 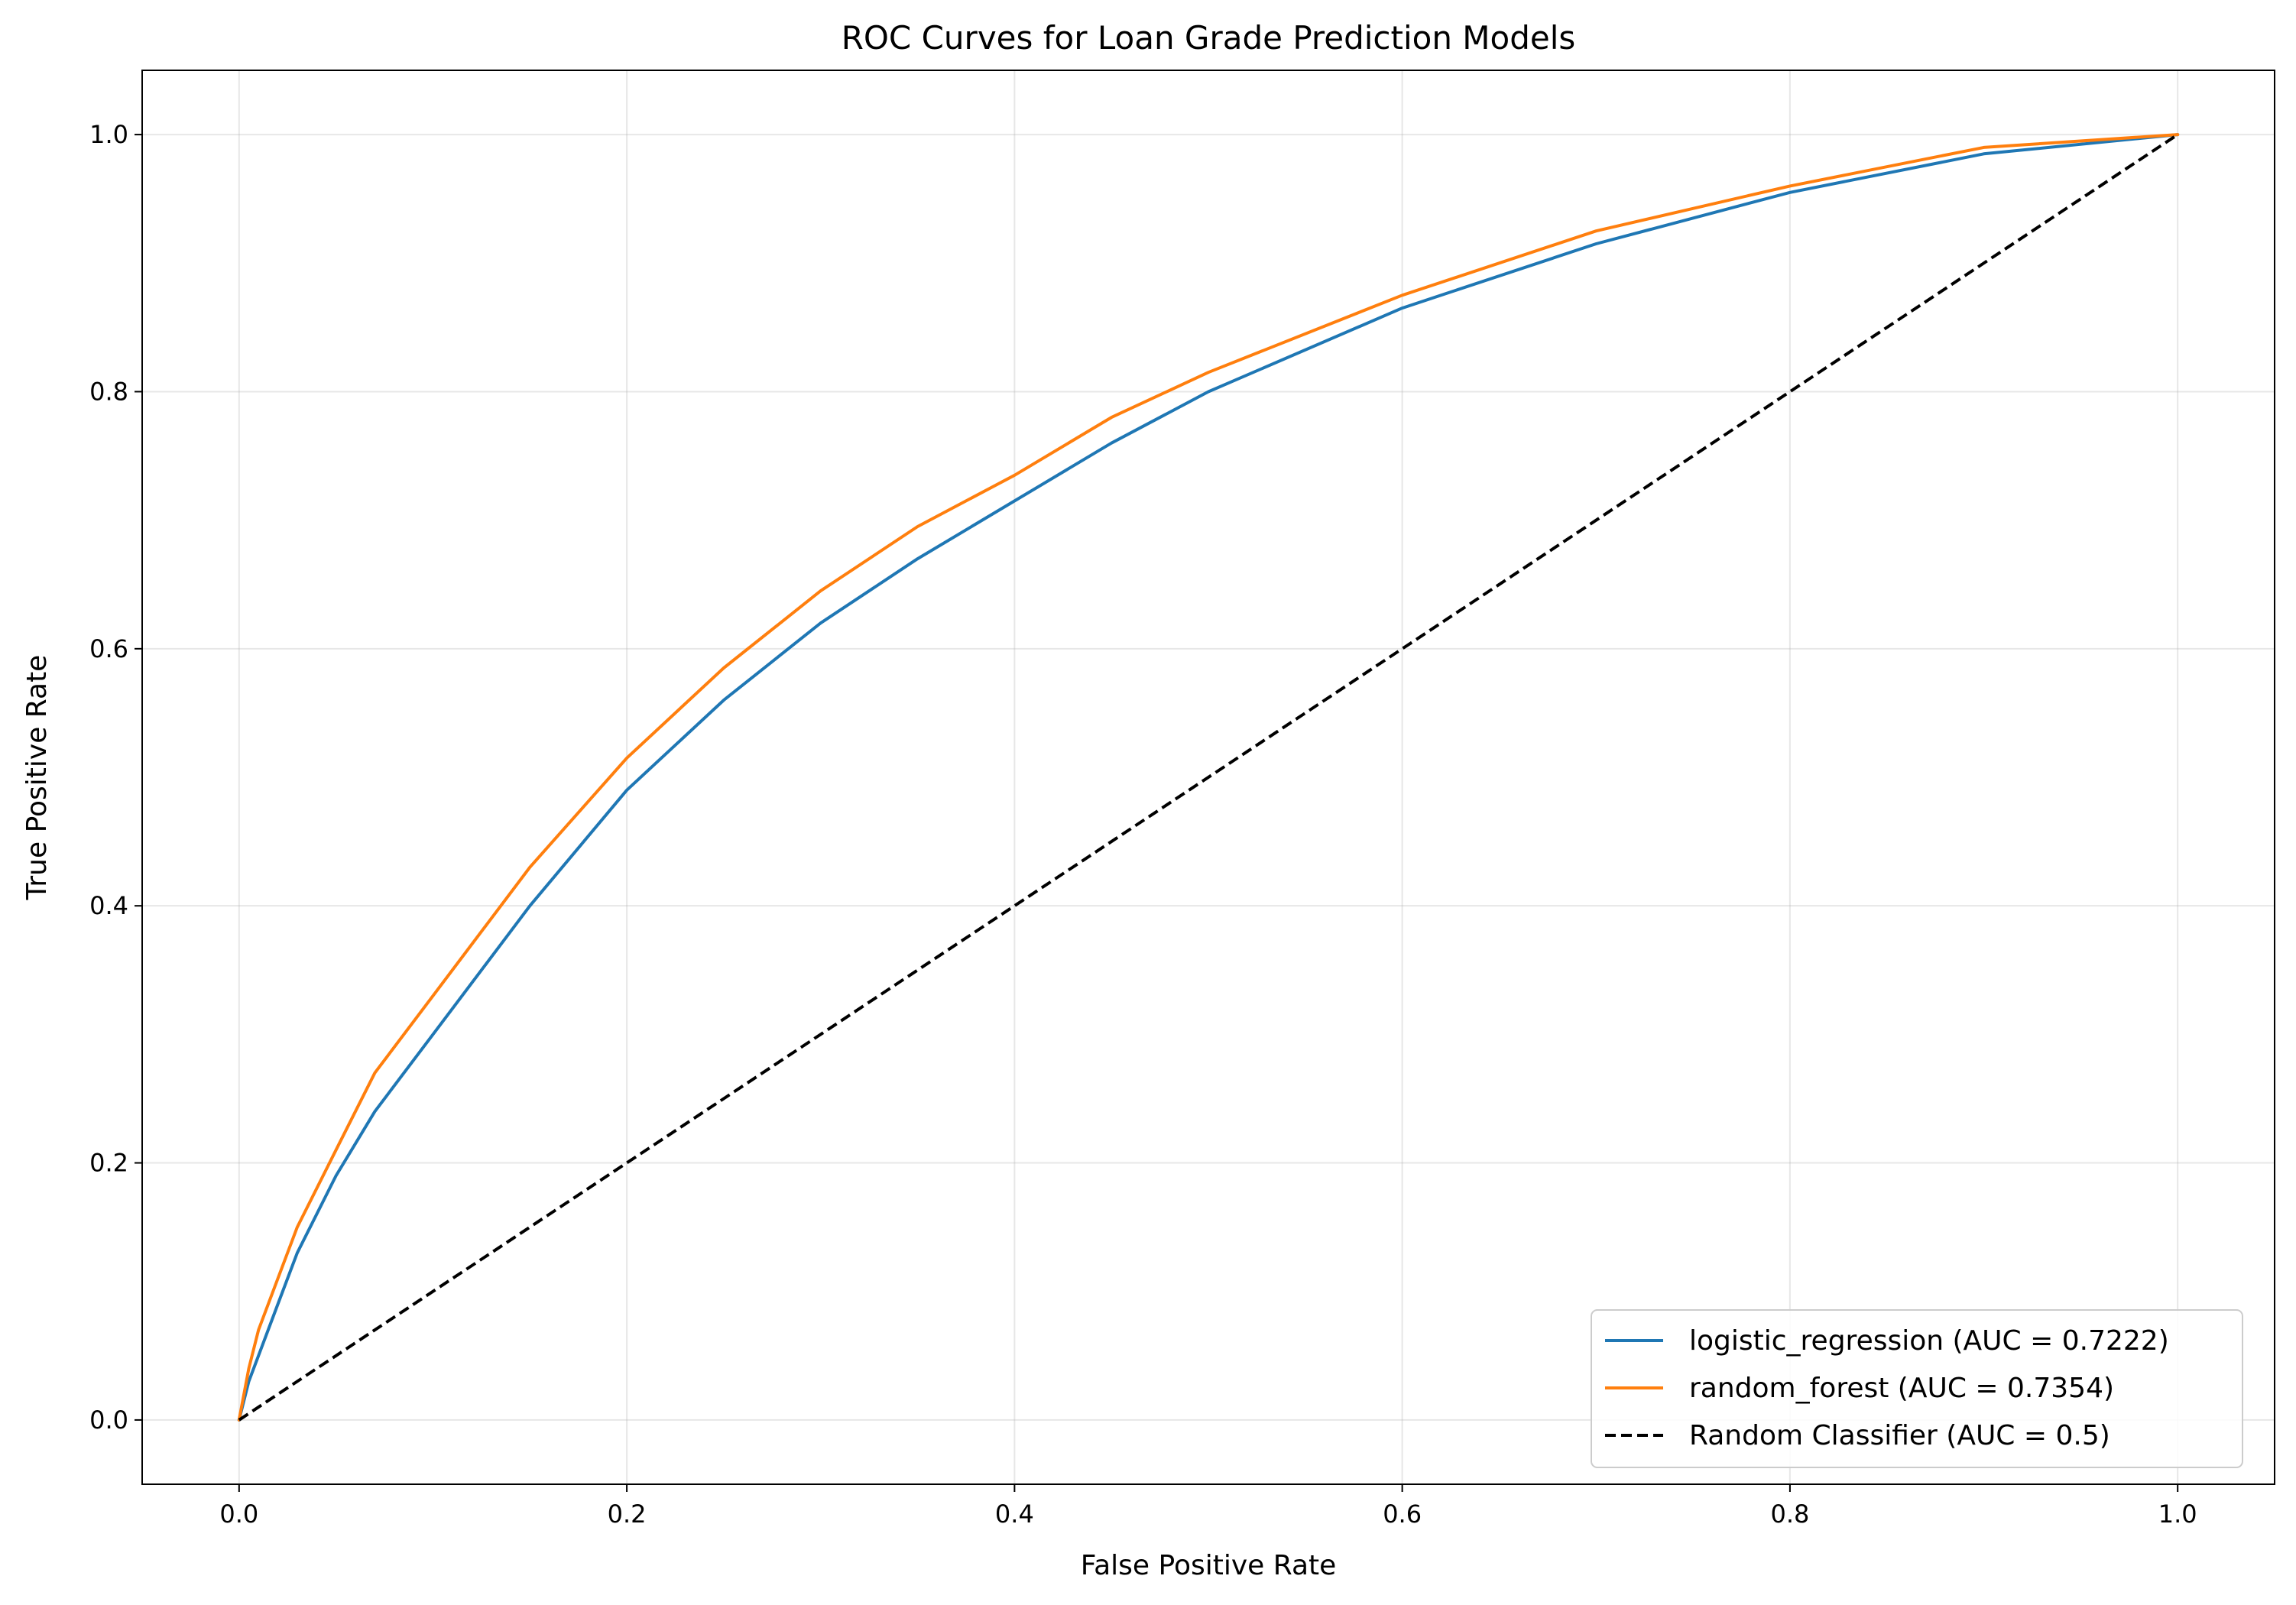 What do you see at coordinates (2177, 1514) in the screenshot?
I see `x-tick-label: 1.0` at bounding box center [2177, 1514].